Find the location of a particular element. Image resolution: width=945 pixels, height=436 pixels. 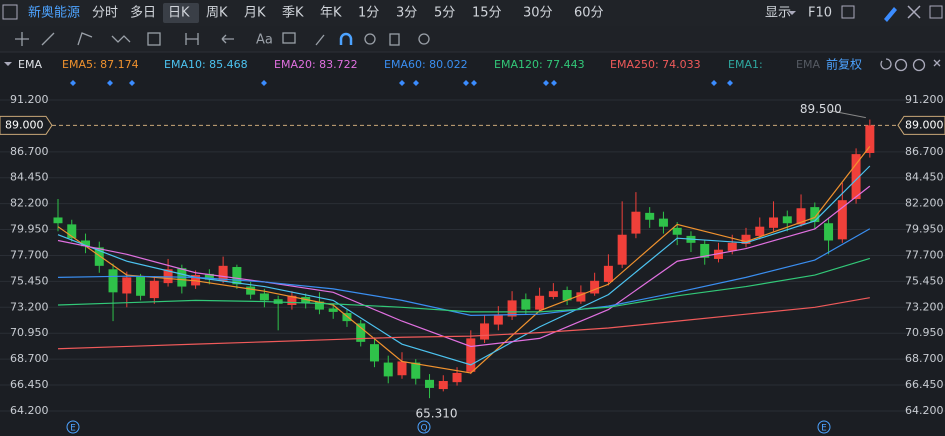

period-button: 5分 is located at coordinates (444, 13).